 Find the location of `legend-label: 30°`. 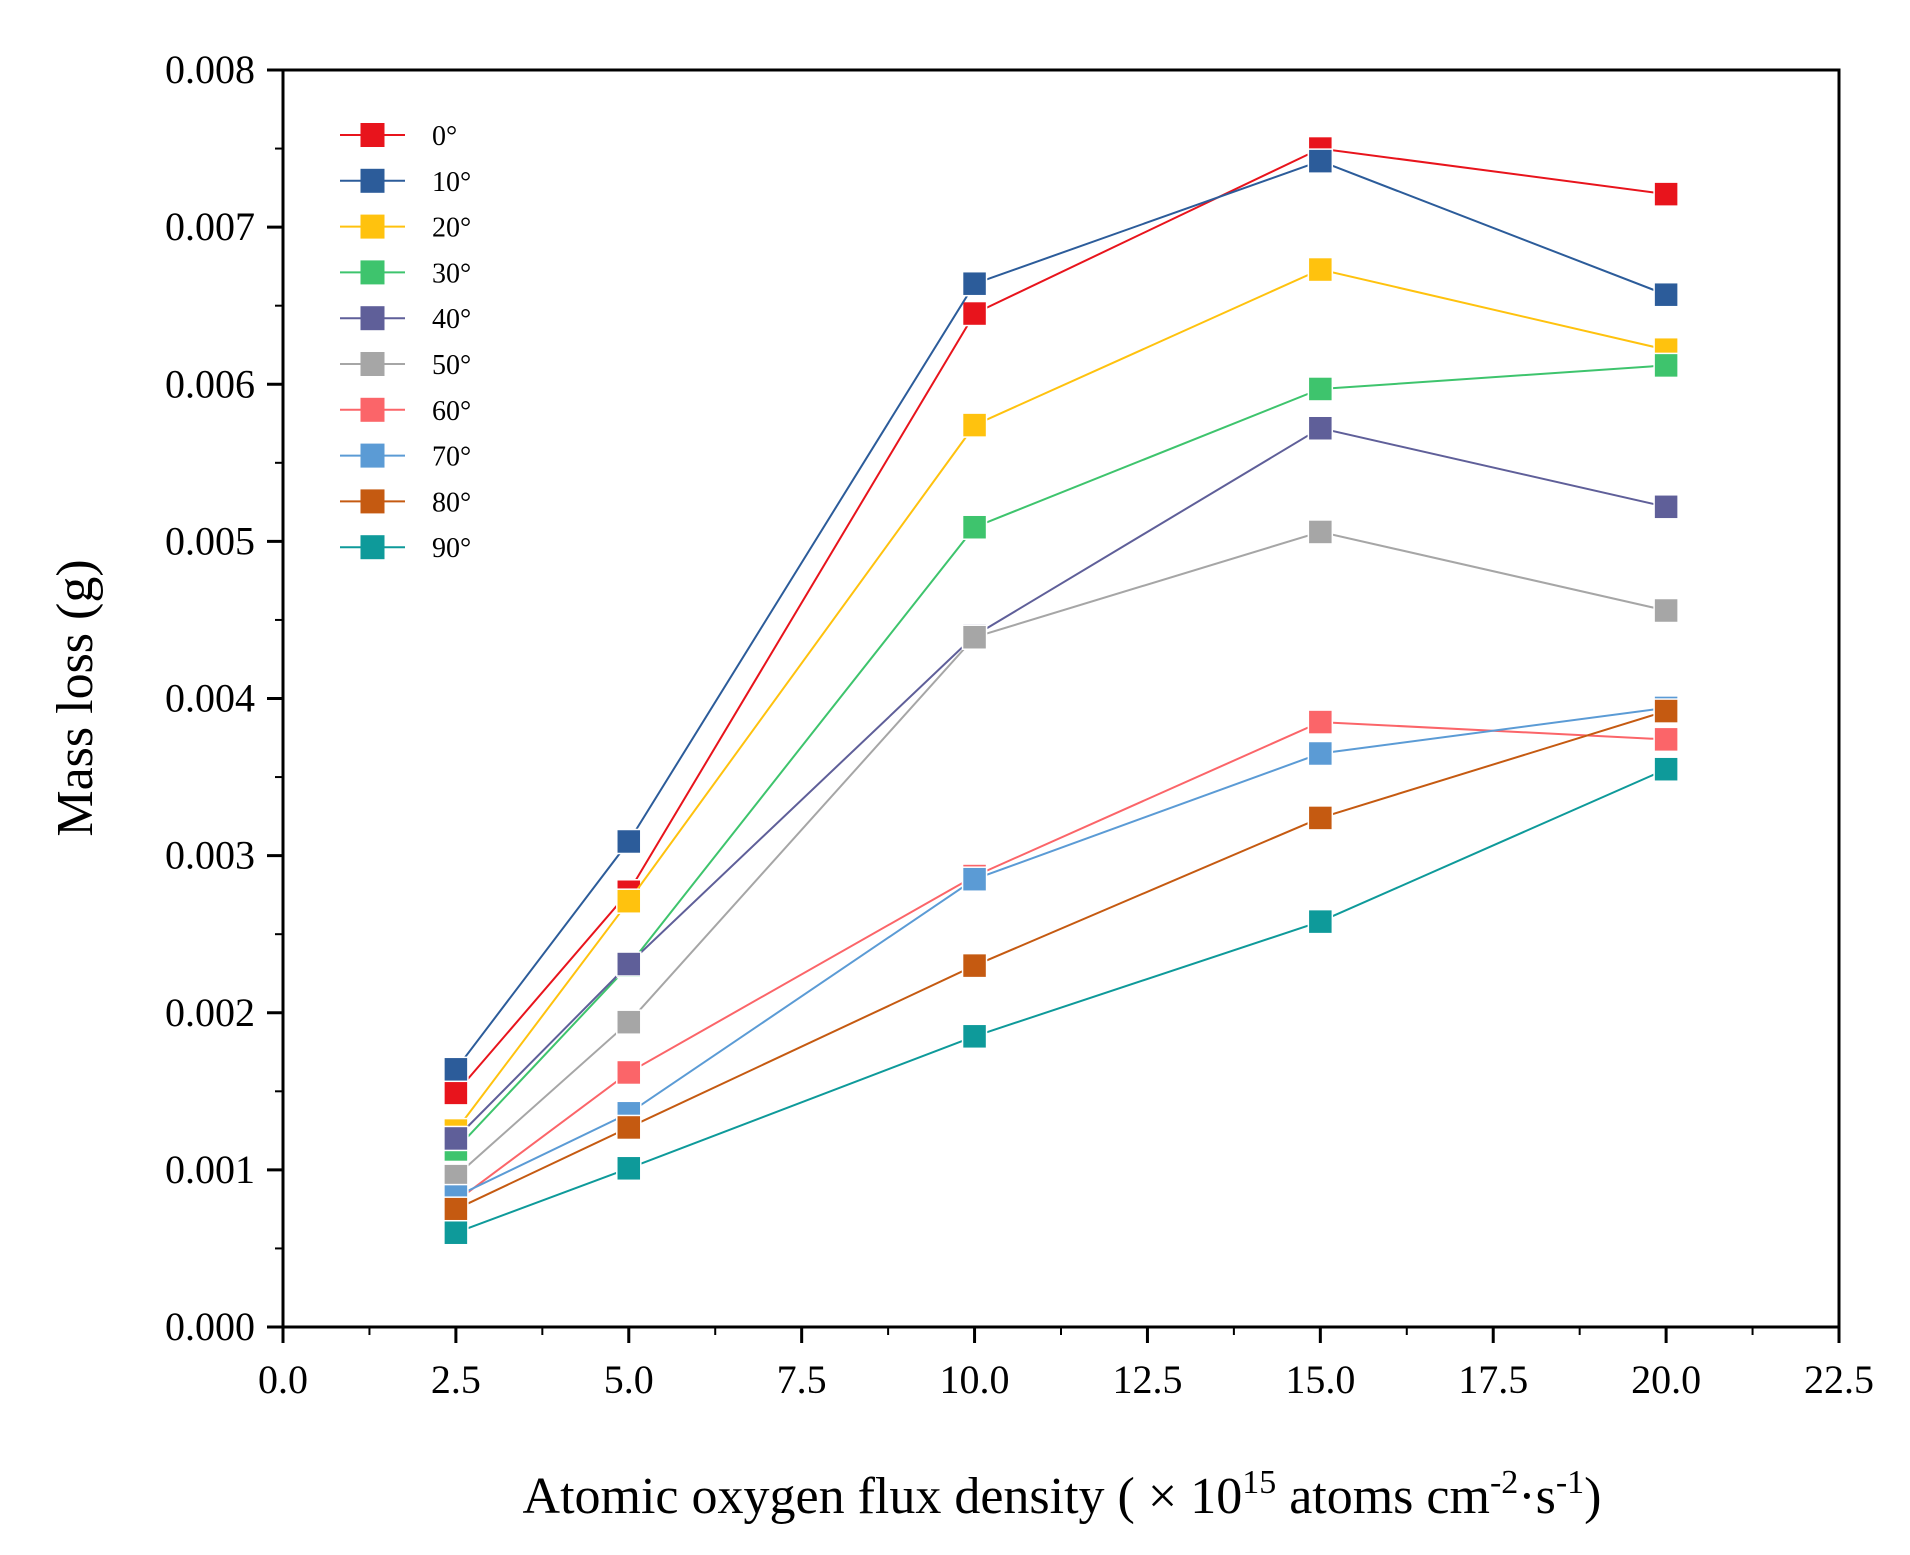

legend-label: 30° is located at coordinates (451, 273).